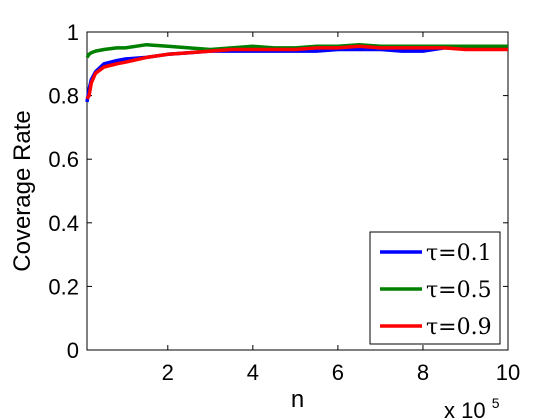 This screenshot has height=420, width=560. I want to click on legend-items: τ=0.1 τ=0.5 τ=0.9, so click(436, 290).